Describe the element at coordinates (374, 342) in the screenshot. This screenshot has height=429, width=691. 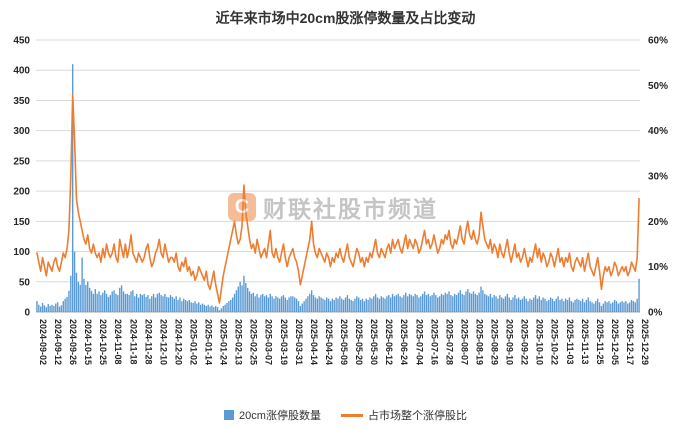
I see `x-axis-tick-label: 2025-05-30` at that location.